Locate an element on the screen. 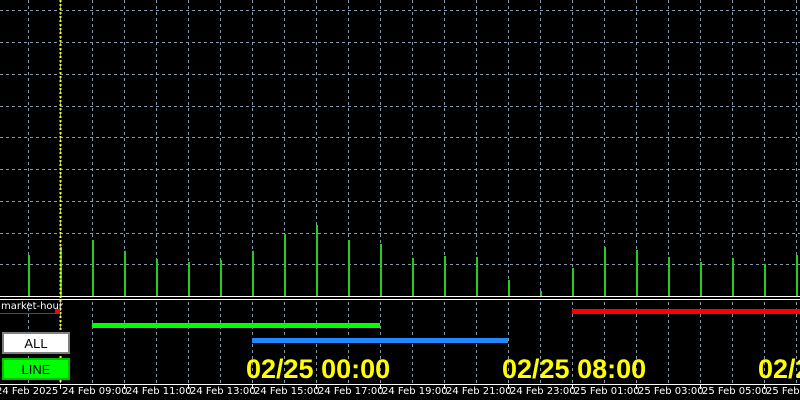 Image resolution: width=800 pixels, height=400 pixels. x-axis-label: 24 Feb 19:00 is located at coordinates (415, 391).